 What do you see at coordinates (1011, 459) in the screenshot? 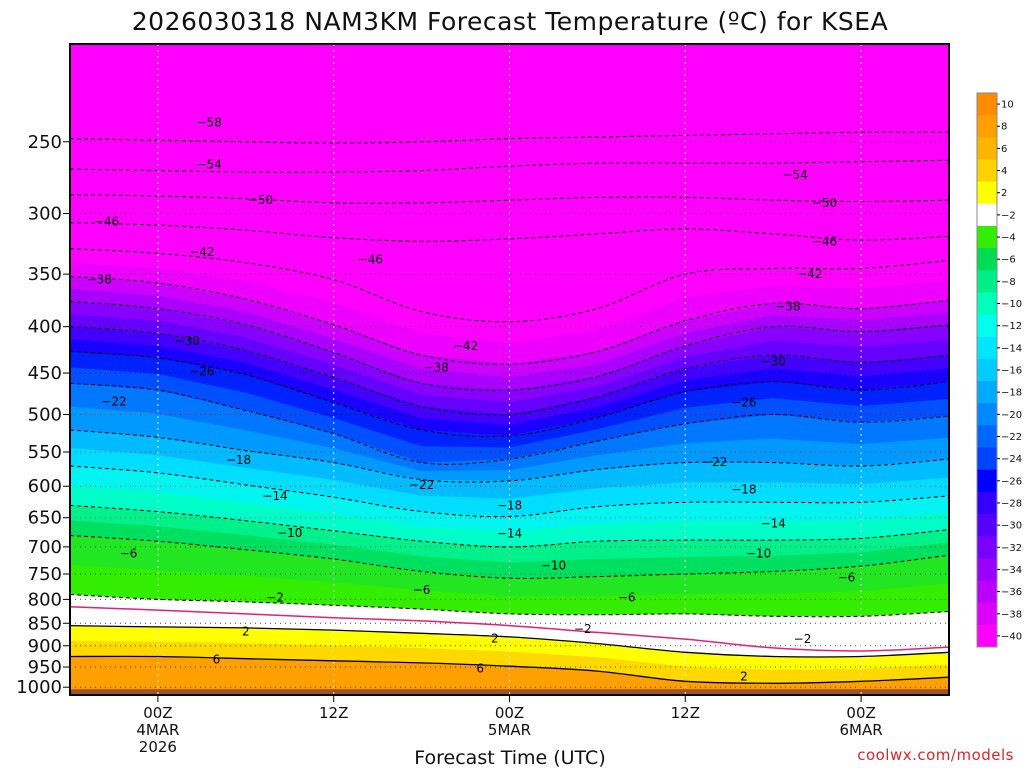
I see `colorbar-label: −24` at bounding box center [1011, 459].